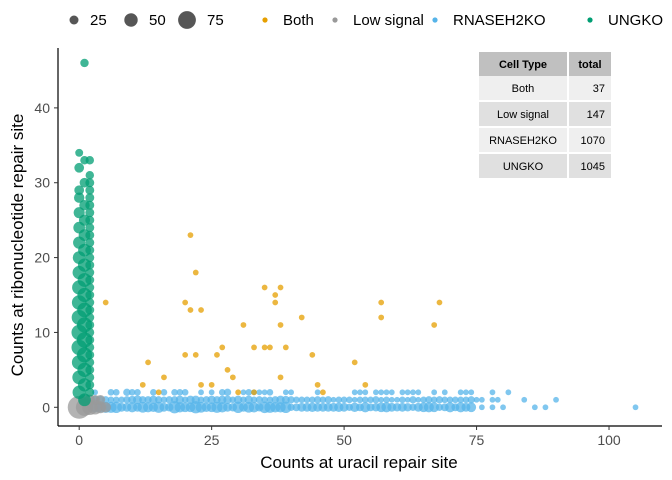 This screenshot has height=480, width=672. I want to click on y-tick-label: 0, so click(46, 407).